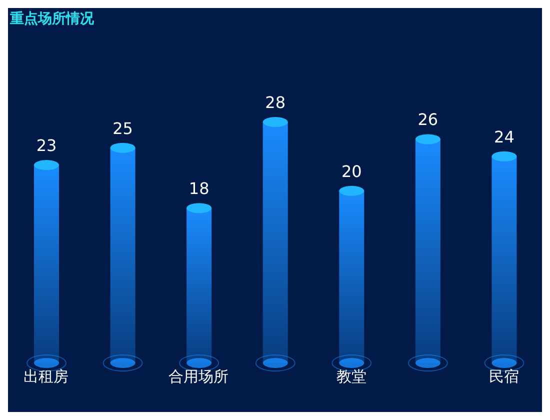 The image size is (550, 420). I want to click on data-label: 26, so click(428, 120).